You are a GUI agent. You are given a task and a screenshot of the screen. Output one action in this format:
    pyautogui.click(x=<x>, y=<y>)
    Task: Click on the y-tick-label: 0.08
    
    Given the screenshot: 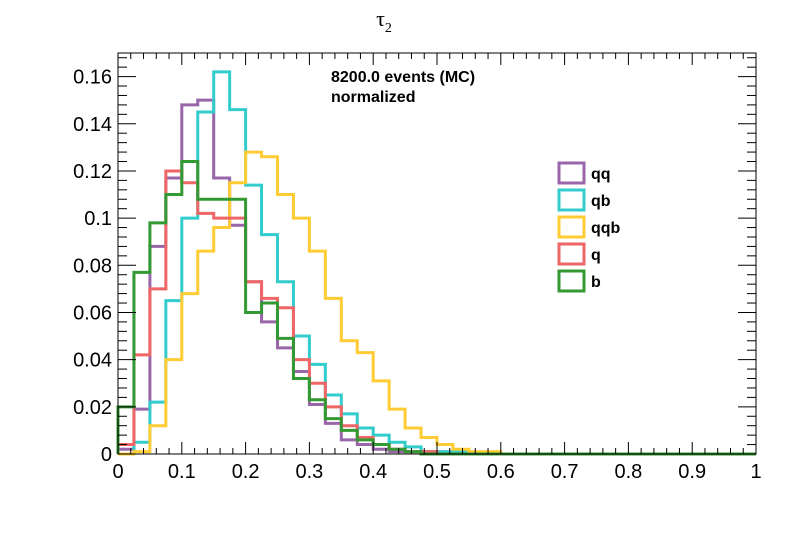 What is the action you would take?
    pyautogui.click(x=92, y=266)
    